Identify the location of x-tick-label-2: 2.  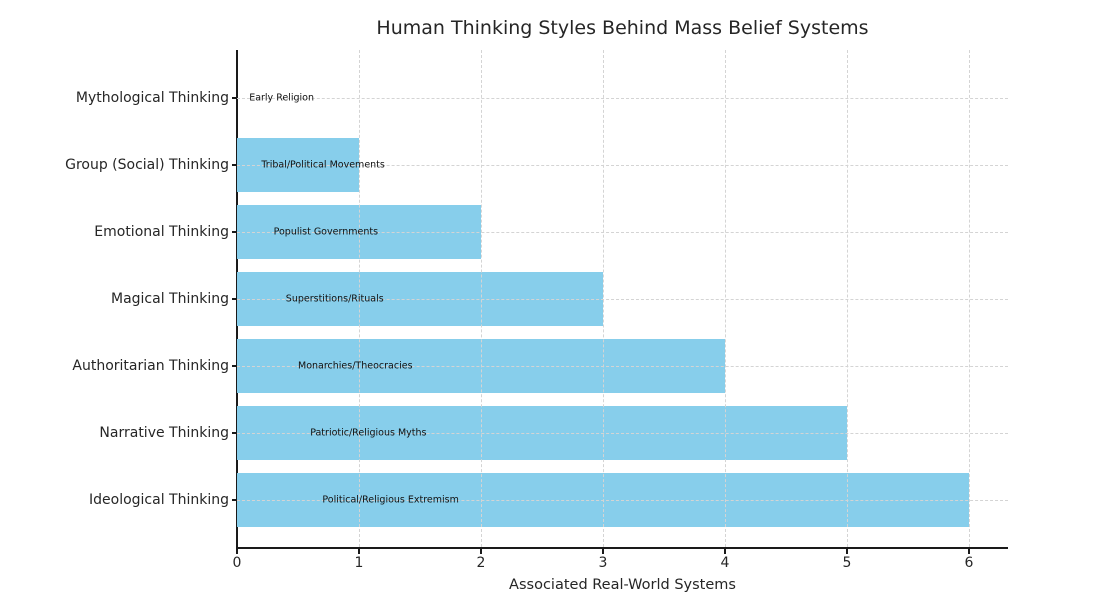
(481, 563).